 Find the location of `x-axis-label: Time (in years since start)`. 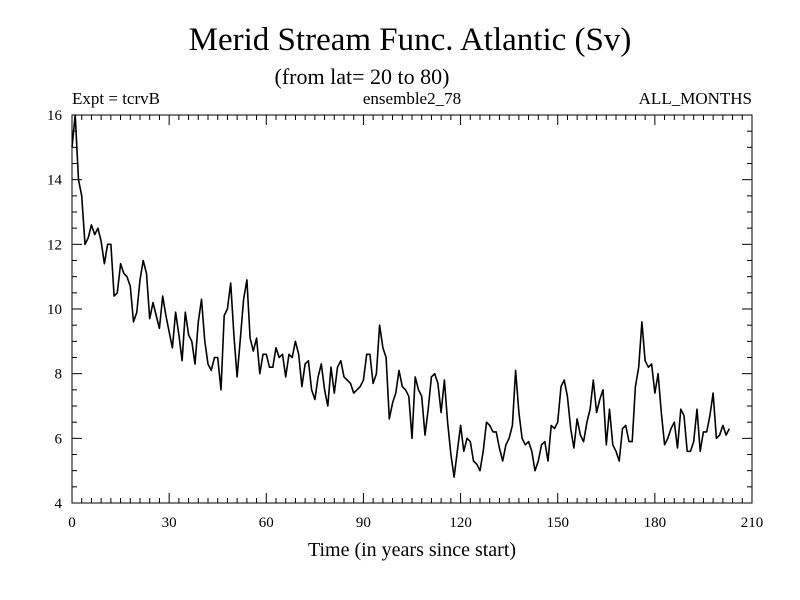

x-axis-label: Time (in years since start) is located at coordinates (412, 550).